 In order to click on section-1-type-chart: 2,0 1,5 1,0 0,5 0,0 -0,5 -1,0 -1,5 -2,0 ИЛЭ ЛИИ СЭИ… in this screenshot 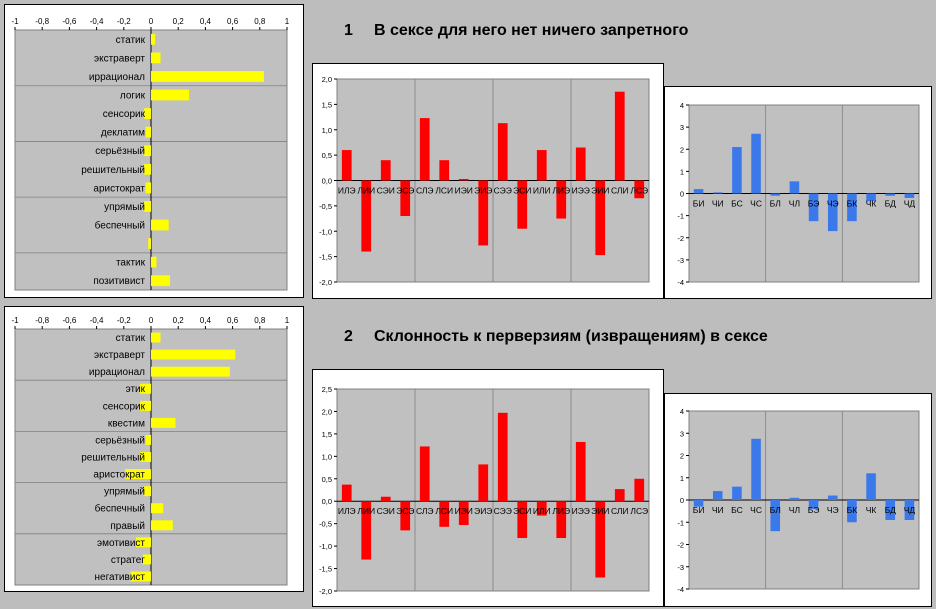, I will do `click(484, 181)`.